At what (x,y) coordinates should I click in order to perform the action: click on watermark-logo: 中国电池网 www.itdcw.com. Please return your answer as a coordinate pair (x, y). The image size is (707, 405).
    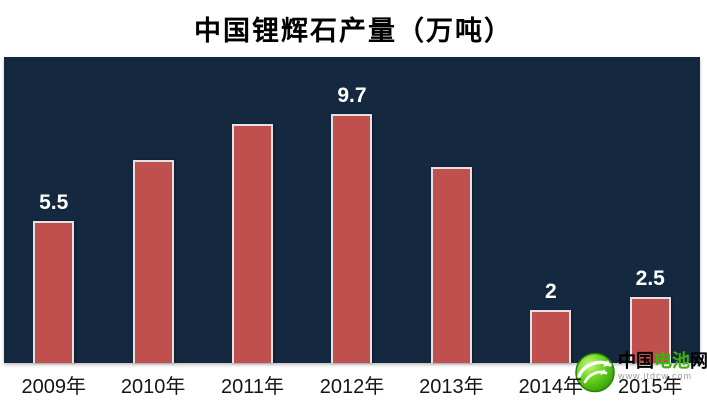
    Looking at the image, I should click on (641, 375).